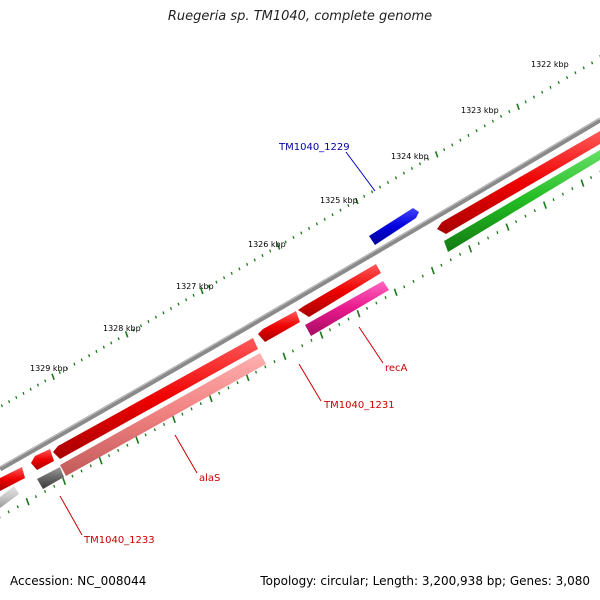 The image size is (600, 600). What do you see at coordinates (396, 368) in the screenshot?
I see `label-recA: recA` at bounding box center [396, 368].